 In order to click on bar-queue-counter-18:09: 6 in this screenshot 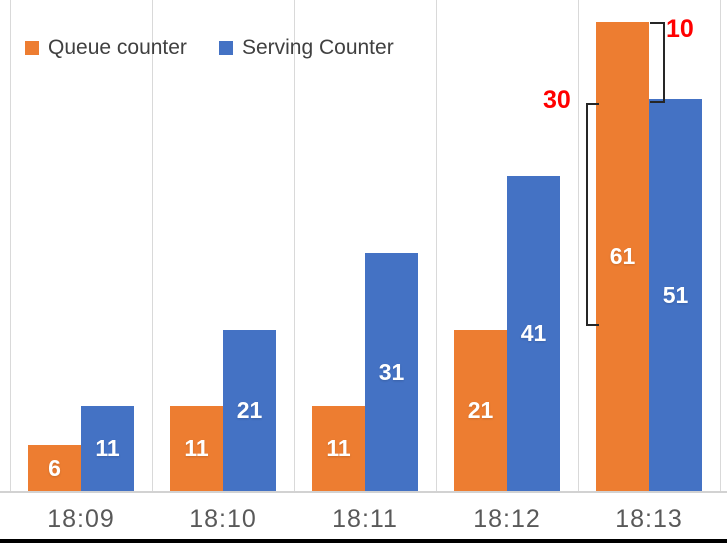, I will do `click(54, 468)`.